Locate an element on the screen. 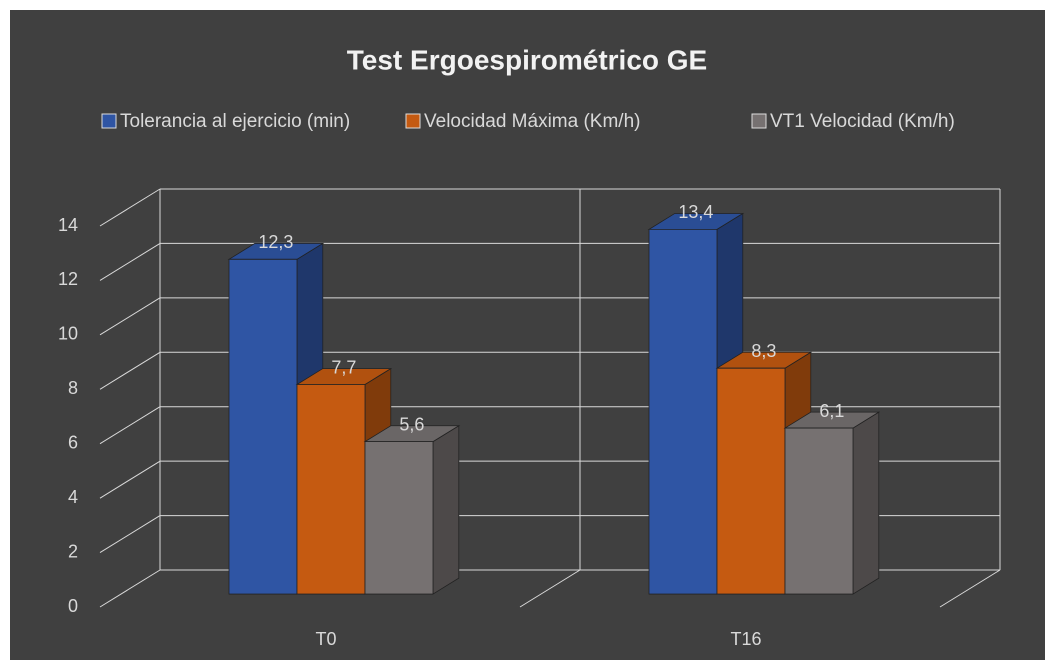 Image resolution: width=1055 pixels, height=667 pixels. value-label: 5,6 is located at coordinates (411, 424).